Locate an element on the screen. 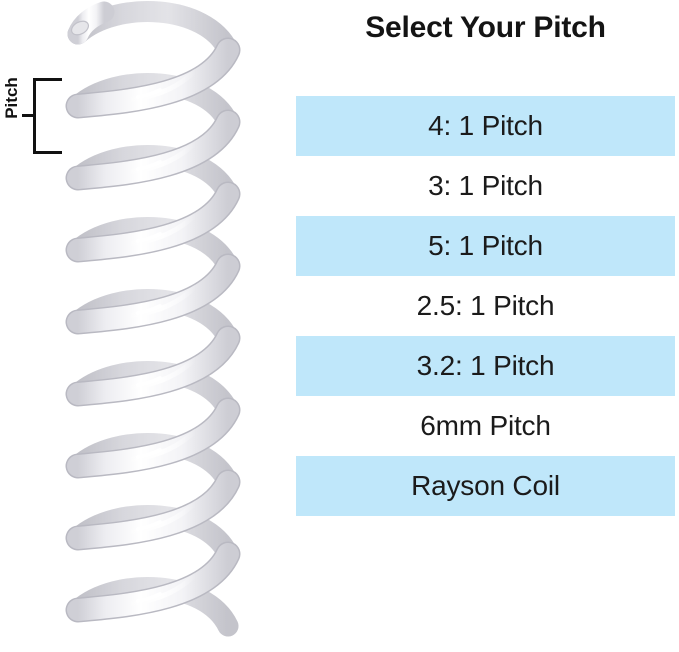  pitch-option-6: Rayson Coil is located at coordinates (485, 486).